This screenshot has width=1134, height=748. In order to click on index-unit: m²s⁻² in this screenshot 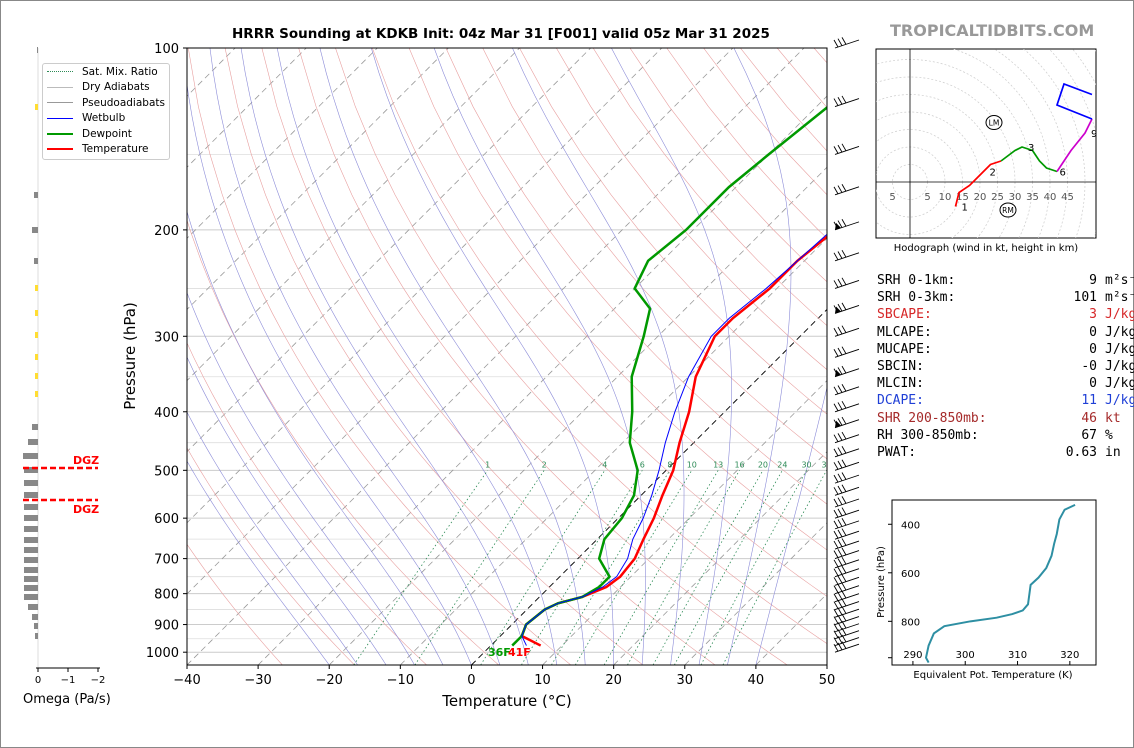, I will do `click(1119, 280)`.